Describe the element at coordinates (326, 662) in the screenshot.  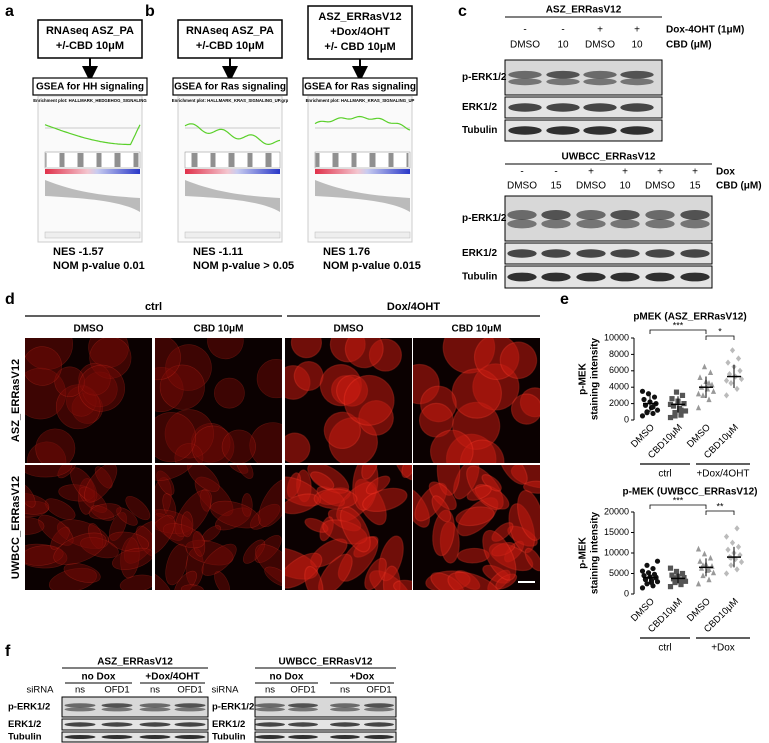
I see `blot-title: UWBCC_ERRasV12` at that location.